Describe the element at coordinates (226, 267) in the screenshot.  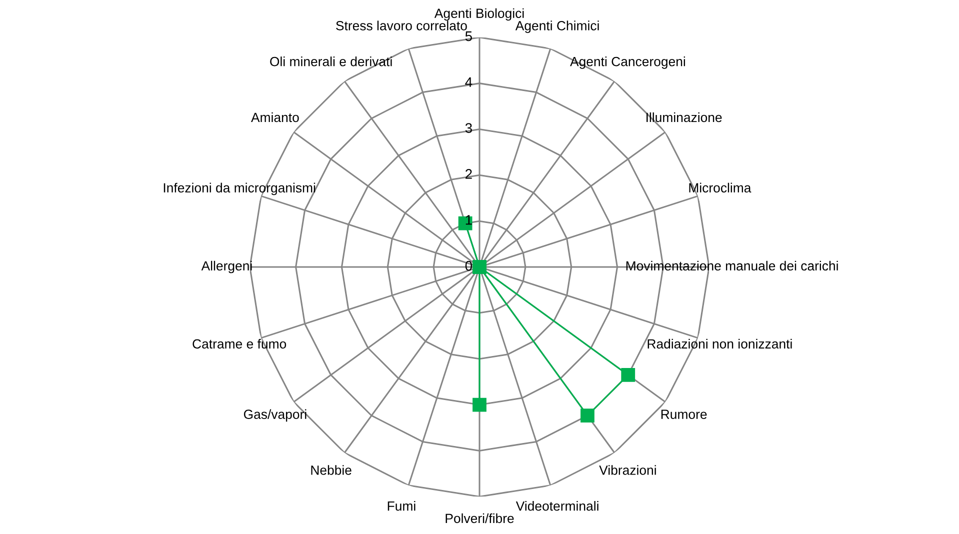
I see `spoke-label: Allergeni` at that location.